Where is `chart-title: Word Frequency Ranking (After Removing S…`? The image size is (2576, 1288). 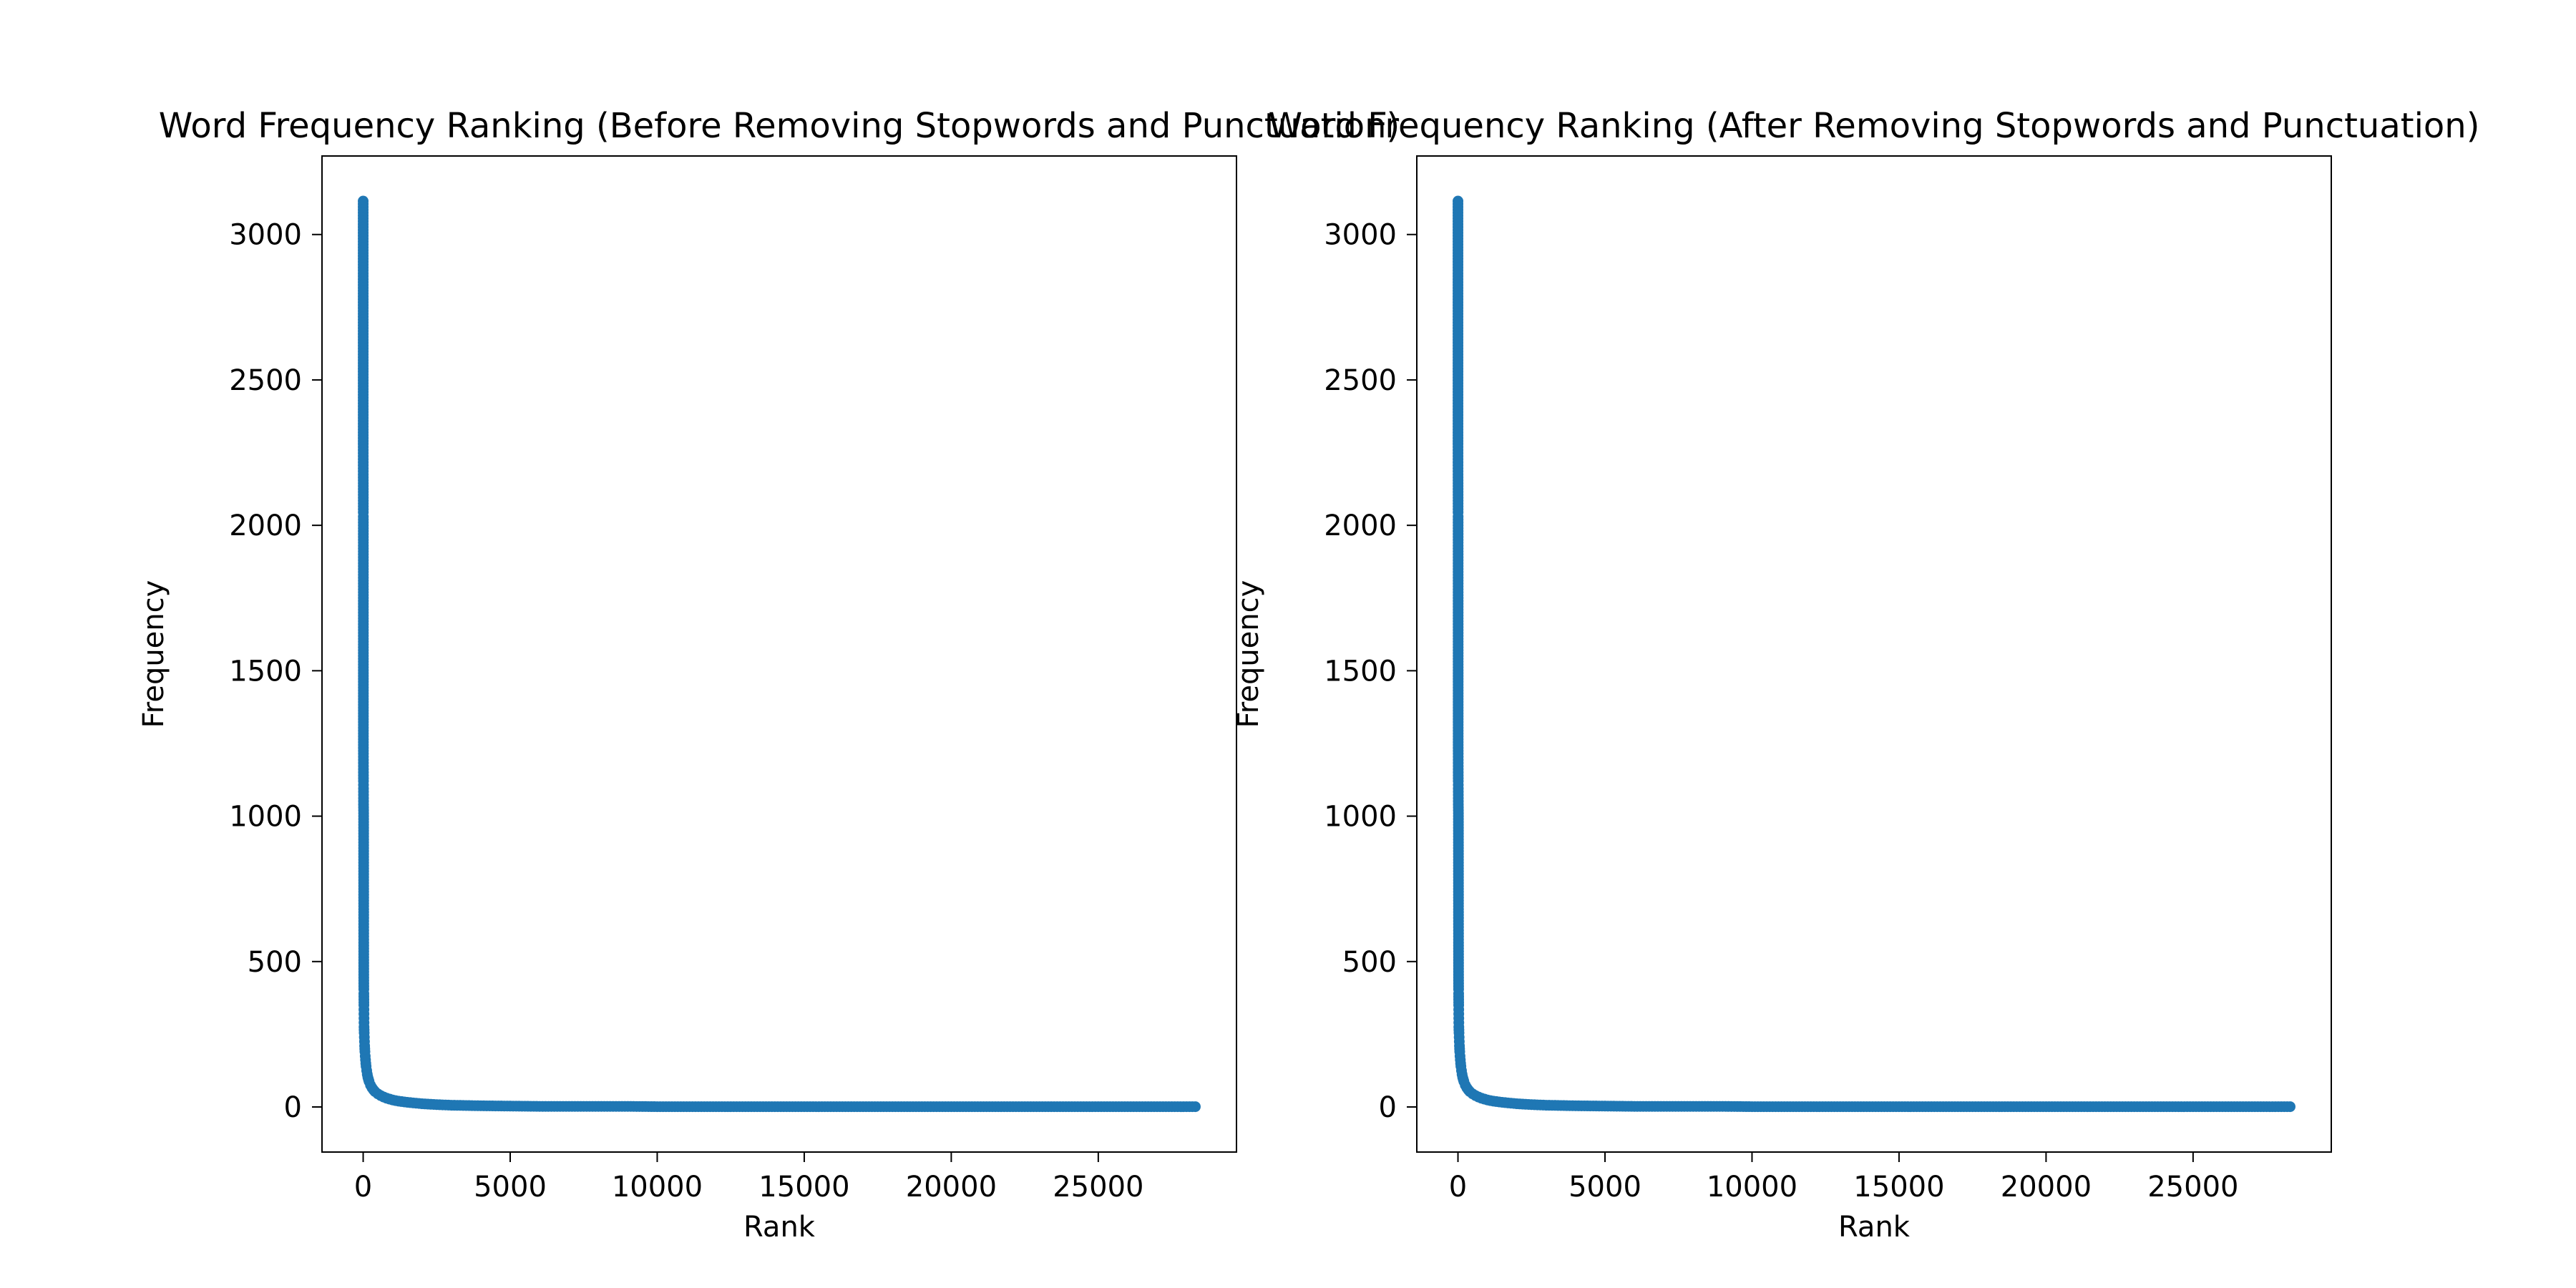
chart-title: Word Frequency Ranking (After Removing S… is located at coordinates (1874, 126).